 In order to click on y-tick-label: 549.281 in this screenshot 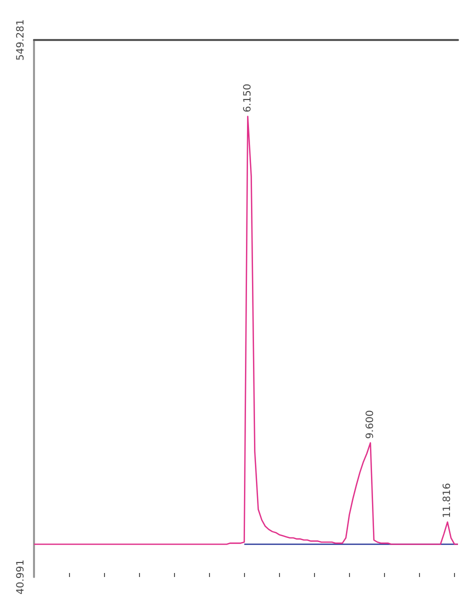, I will do `click(21, 40)`.